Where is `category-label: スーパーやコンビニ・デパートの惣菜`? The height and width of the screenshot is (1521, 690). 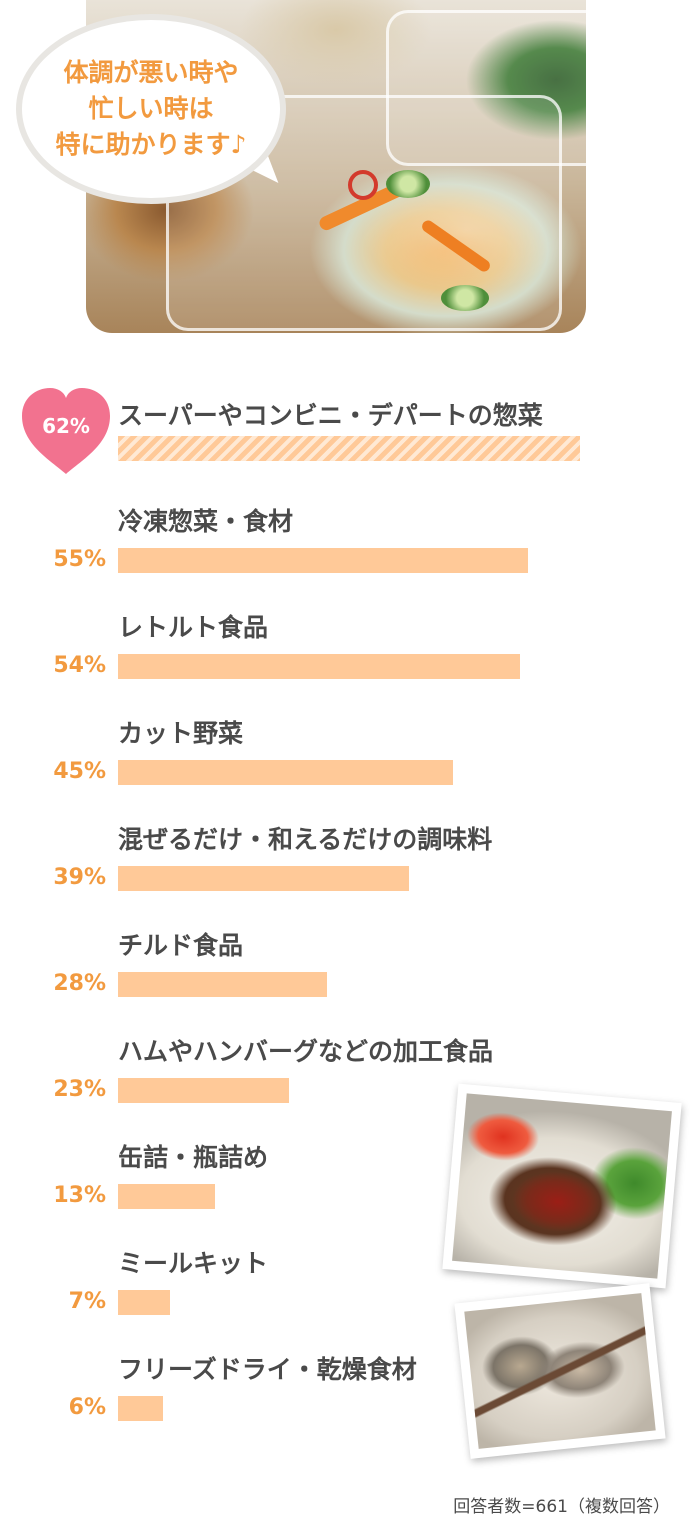 category-label: スーパーやコンビニ・デパートの惣菜 is located at coordinates (330, 415).